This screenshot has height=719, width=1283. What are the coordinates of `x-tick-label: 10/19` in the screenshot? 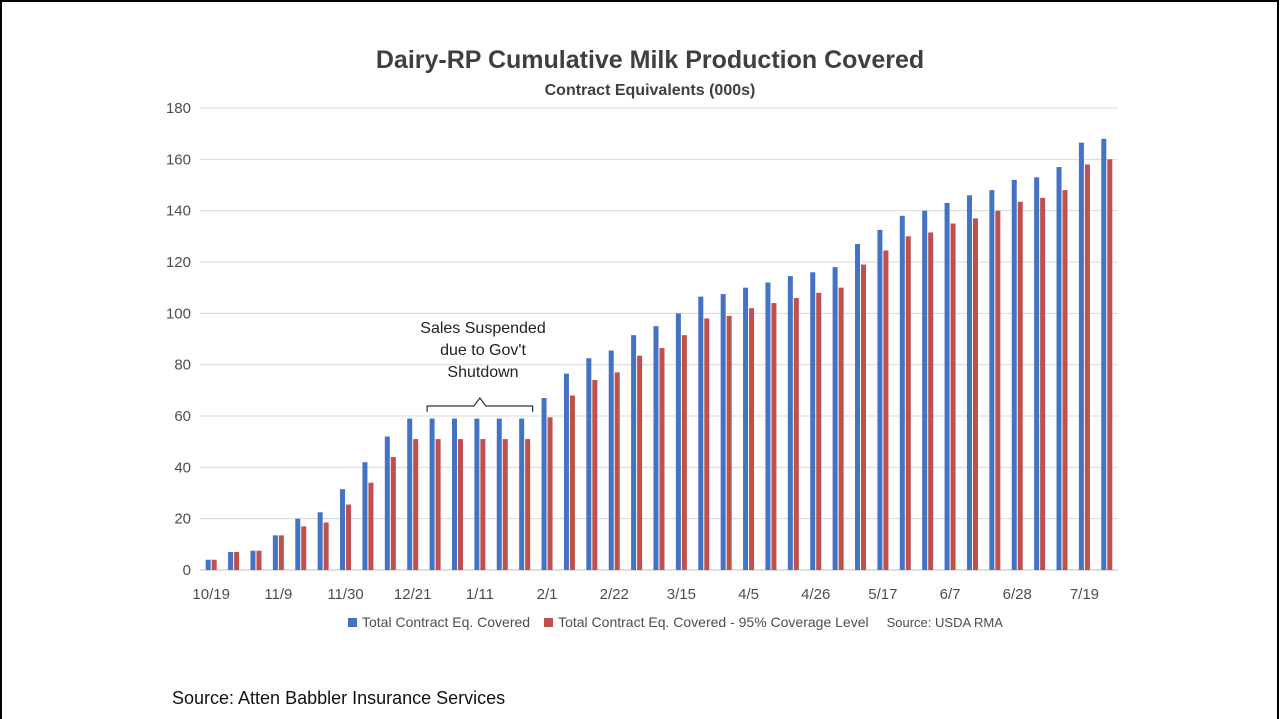 It's located at (211, 594).